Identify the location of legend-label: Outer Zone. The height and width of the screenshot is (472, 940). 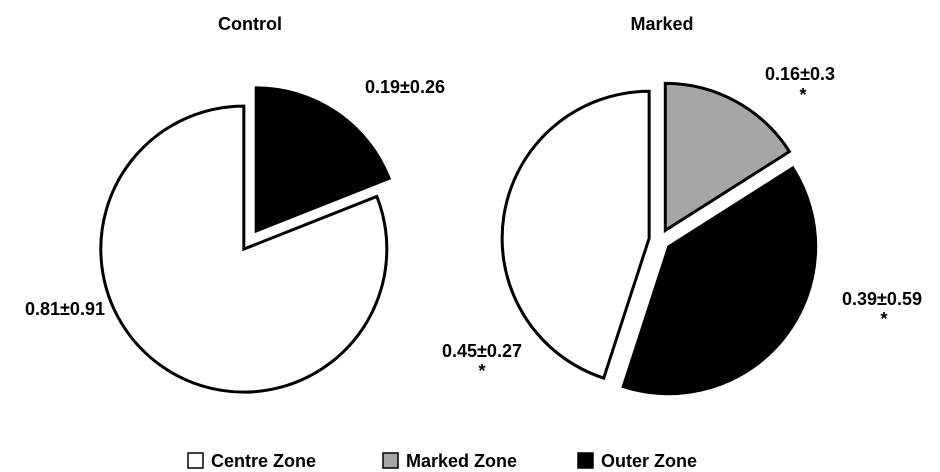
(649, 461).